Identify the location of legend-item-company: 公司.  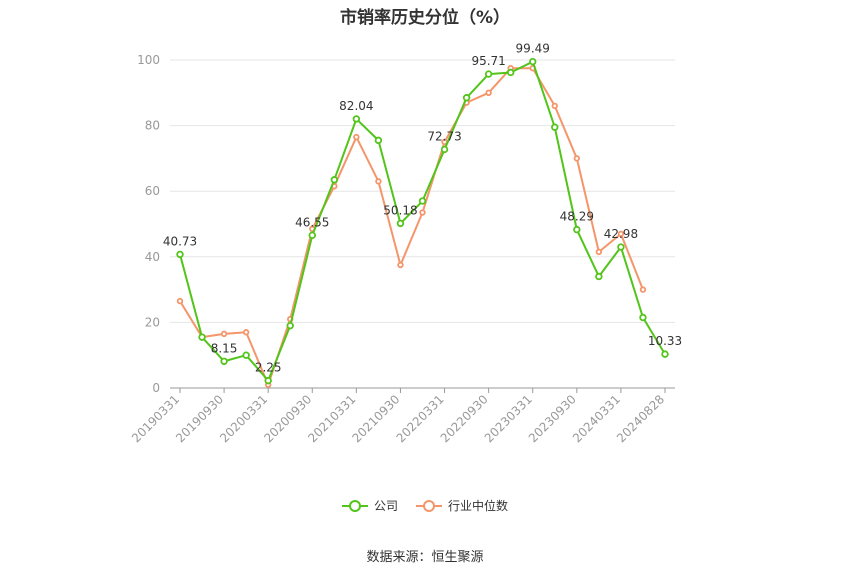
(369, 505).